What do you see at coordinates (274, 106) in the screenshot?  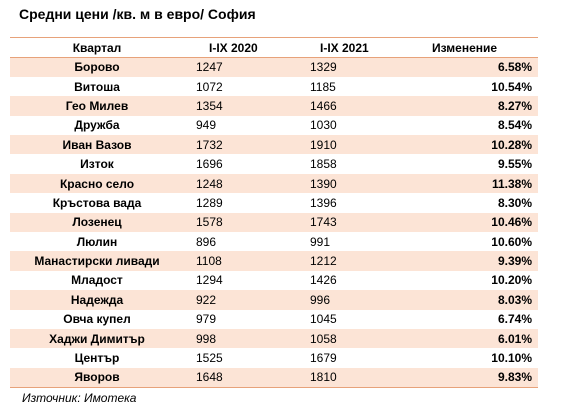 I see `table-row: Гео Милев 1354 1466 8.27%` at bounding box center [274, 106].